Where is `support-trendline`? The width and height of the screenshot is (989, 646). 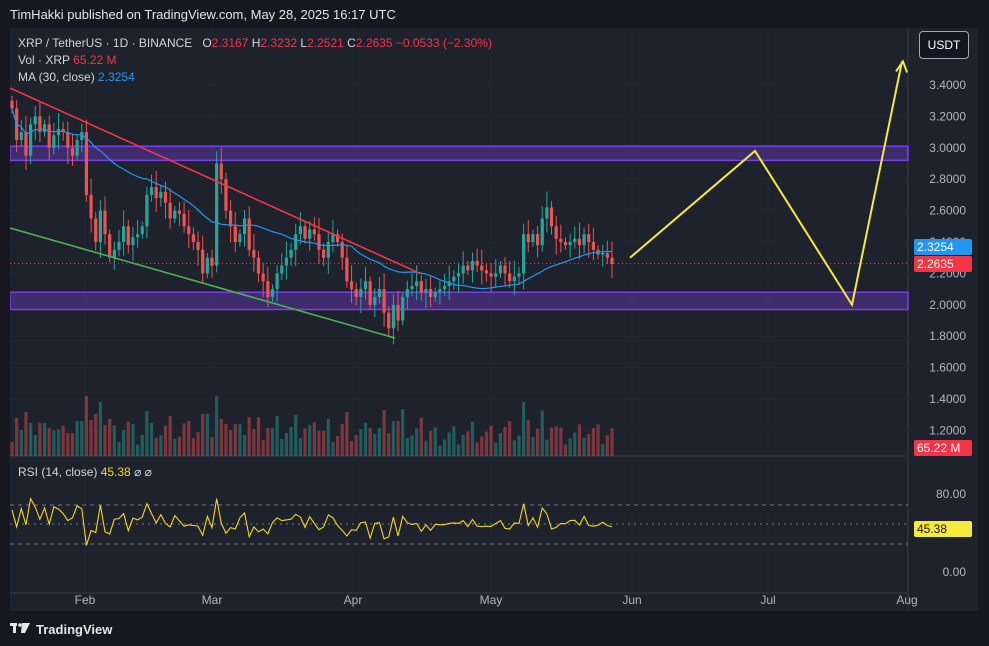
support-trendline is located at coordinates (203, 283).